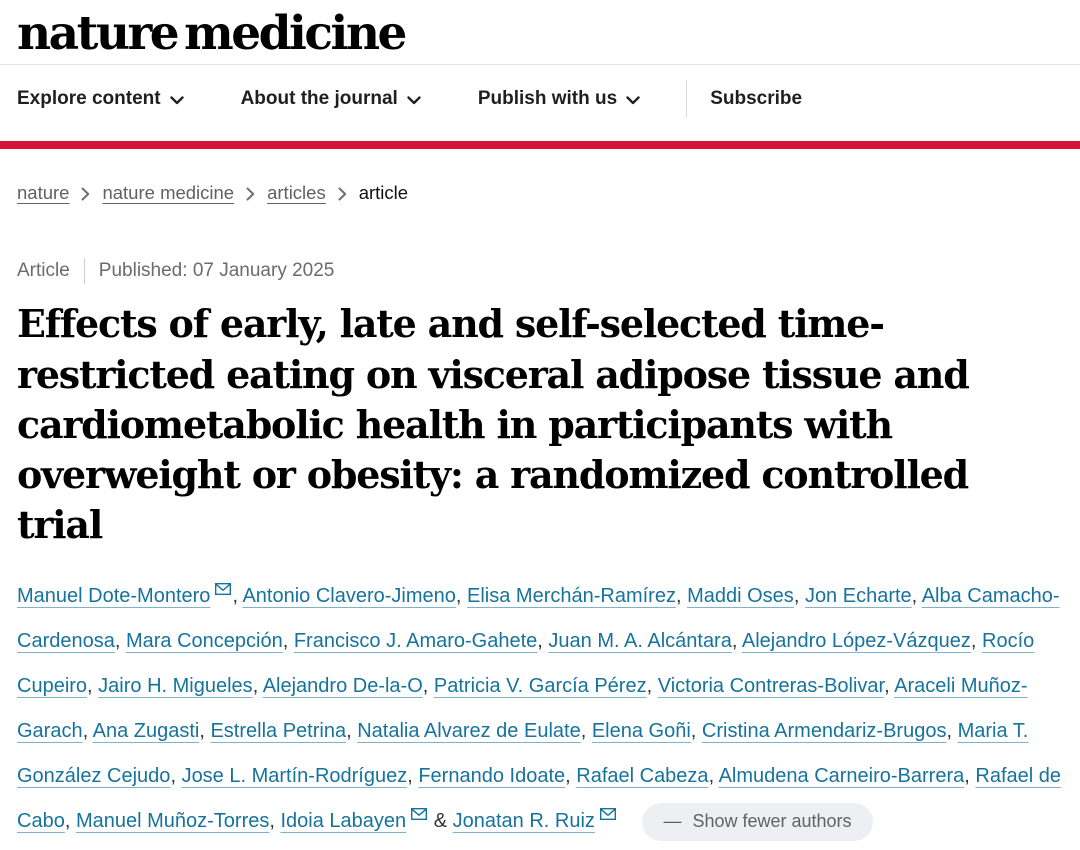 Image resolution: width=1080 pixels, height=850 pixels. What do you see at coordinates (43, 193) in the screenshot?
I see `breadcrumb-link-nature: nature` at bounding box center [43, 193].